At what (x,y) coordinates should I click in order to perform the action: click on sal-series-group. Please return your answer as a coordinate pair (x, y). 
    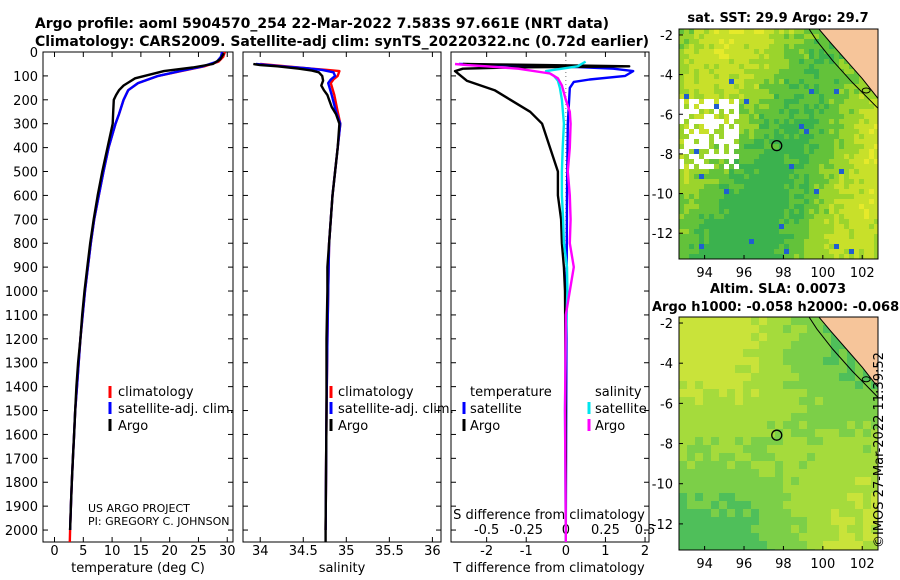
    Looking at the image, I should click on (297, 302).